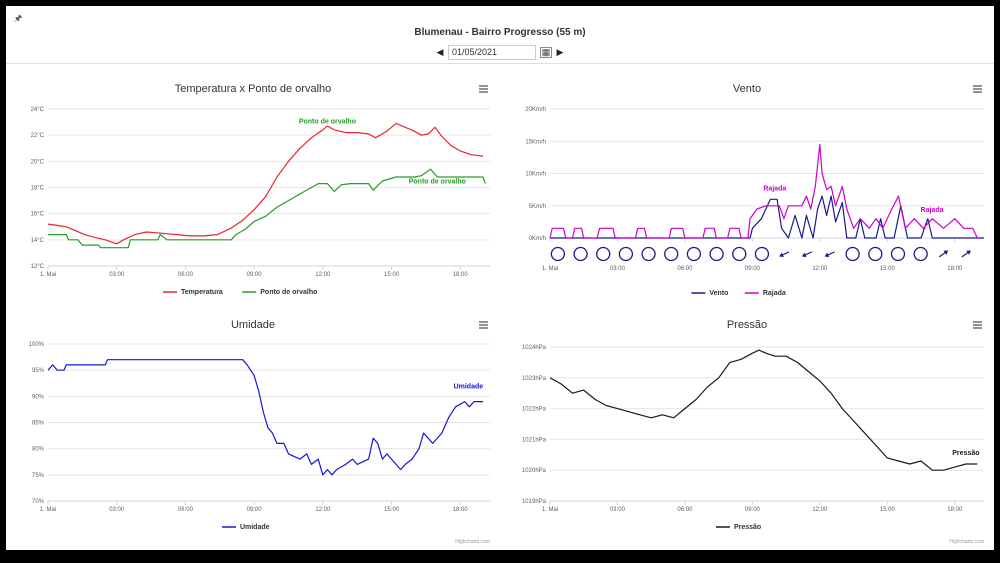 The image size is (1000, 563). I want to click on chart-title: Vento, so click(747, 89).